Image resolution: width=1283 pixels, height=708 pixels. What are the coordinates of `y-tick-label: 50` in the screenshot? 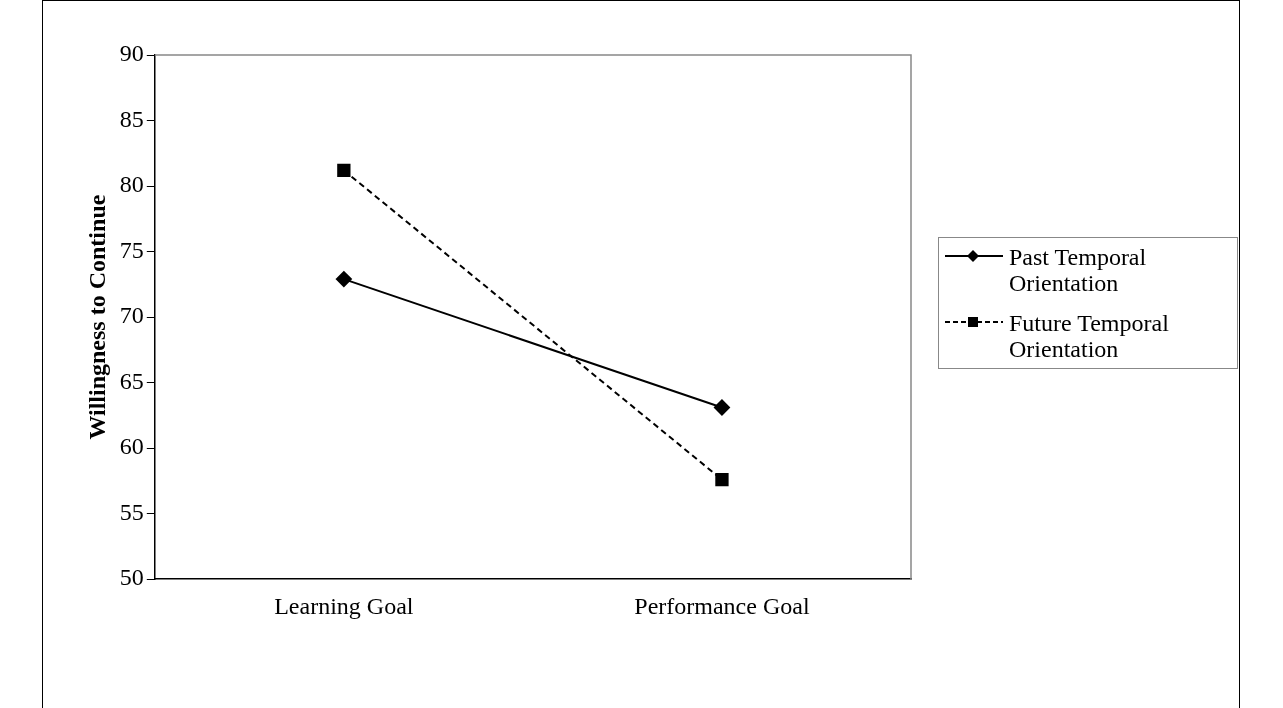 It's located at (131, 577).